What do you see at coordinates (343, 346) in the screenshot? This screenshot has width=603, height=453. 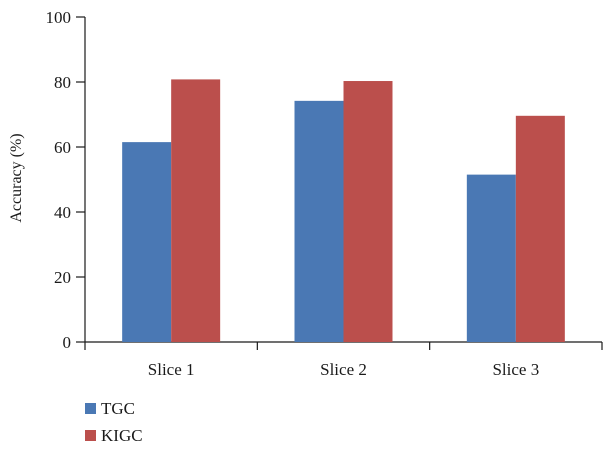 I see `x-axis-ticks` at bounding box center [343, 346].